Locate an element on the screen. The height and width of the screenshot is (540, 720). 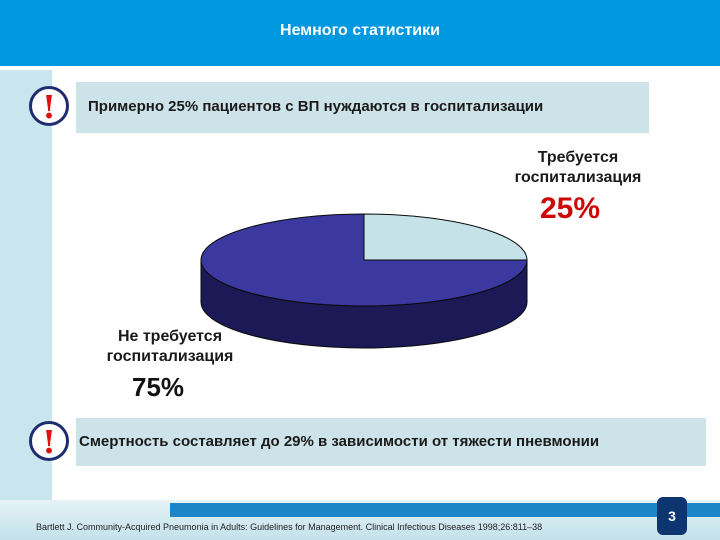
pie-slice-hospitalization-required is located at coordinates (445, 237).